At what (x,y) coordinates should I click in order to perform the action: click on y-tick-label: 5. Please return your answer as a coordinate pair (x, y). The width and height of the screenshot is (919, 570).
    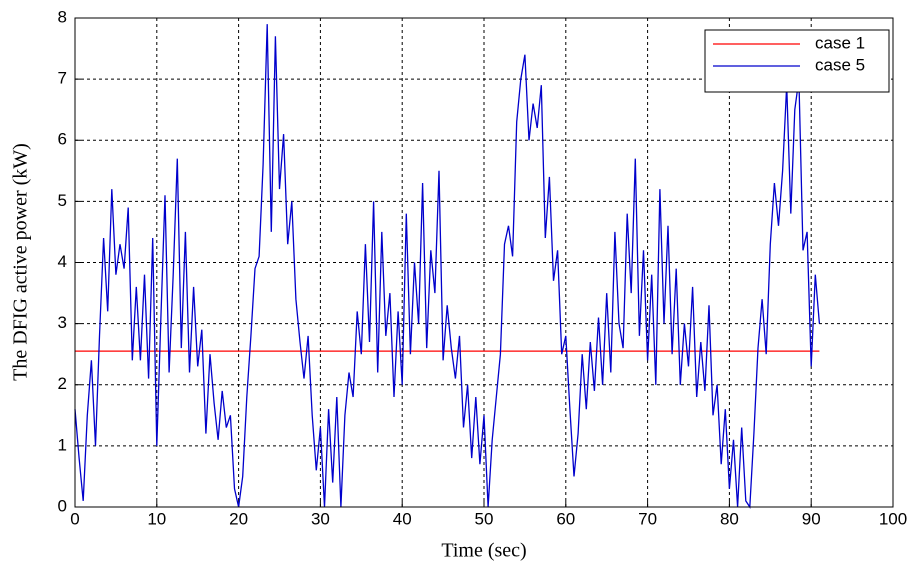
    Looking at the image, I should click on (62, 200).